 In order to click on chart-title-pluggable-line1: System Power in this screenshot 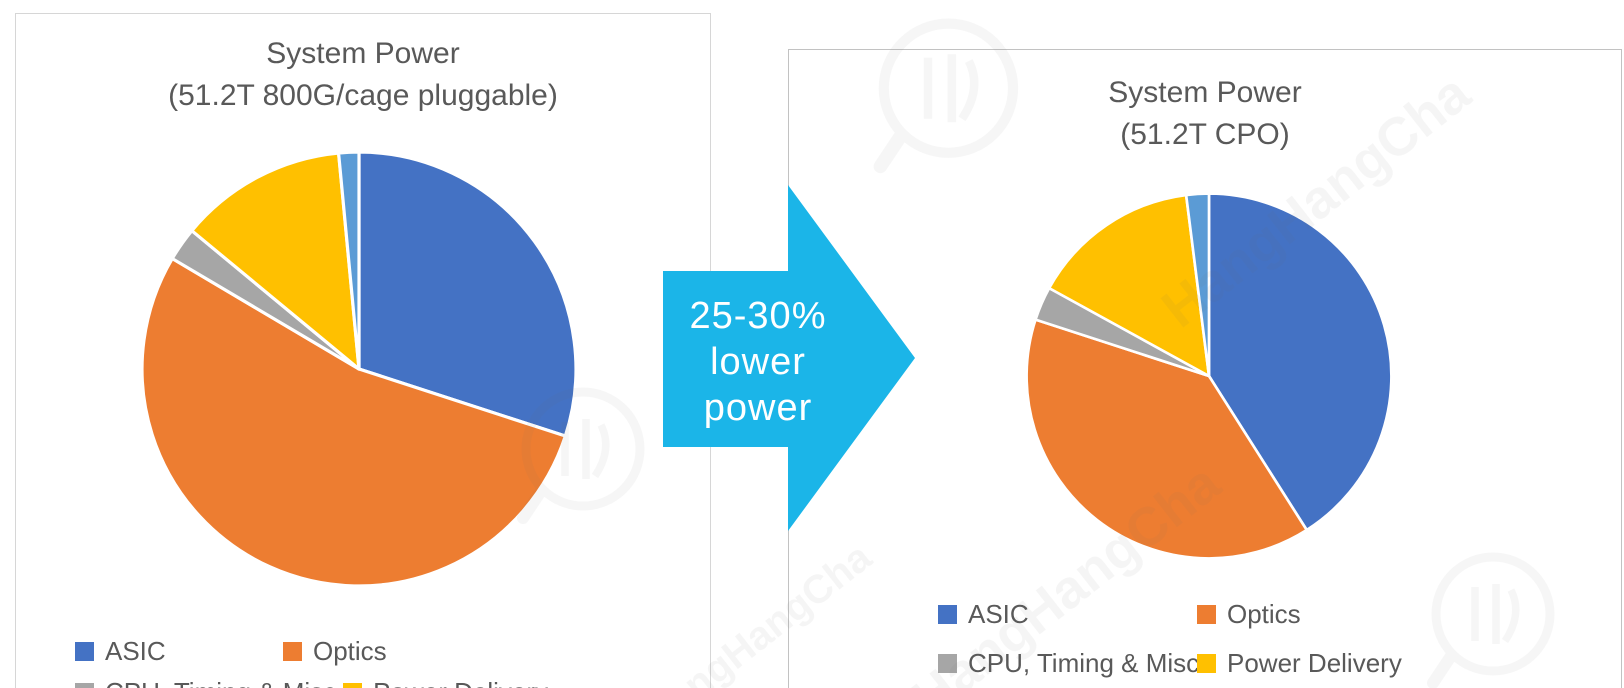, I will do `click(363, 53)`.